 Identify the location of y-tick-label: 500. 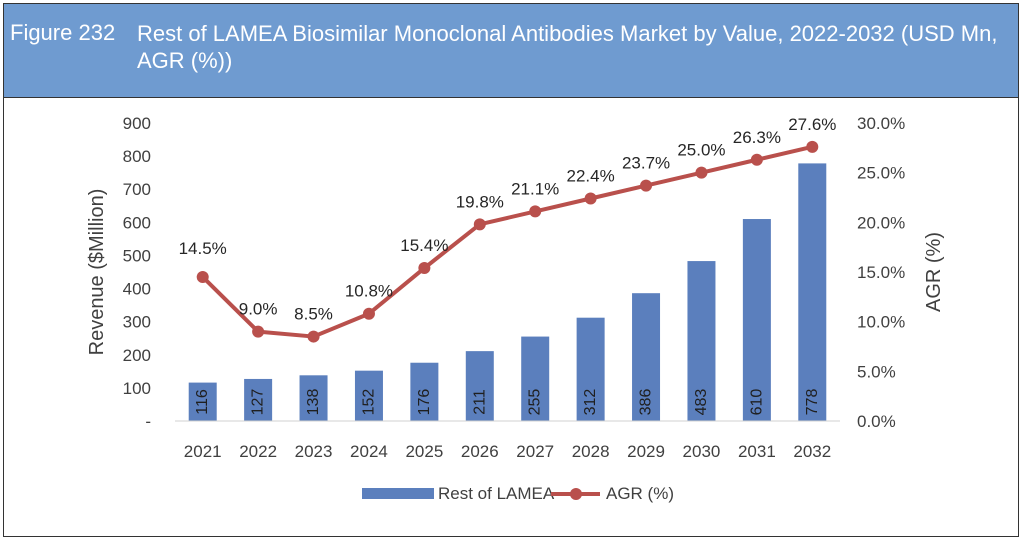
(137, 255).